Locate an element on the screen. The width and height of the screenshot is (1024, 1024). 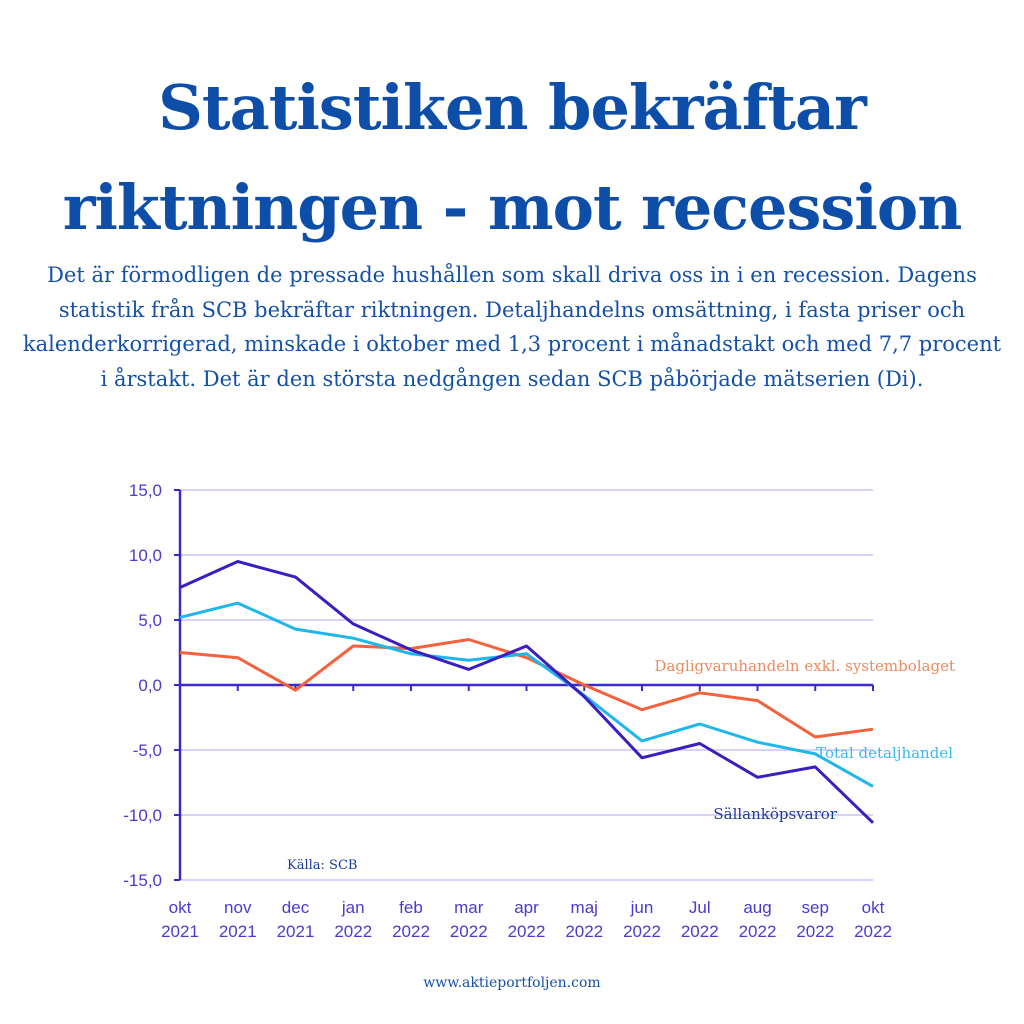
source-label: Källa: SCB is located at coordinates (322, 865).